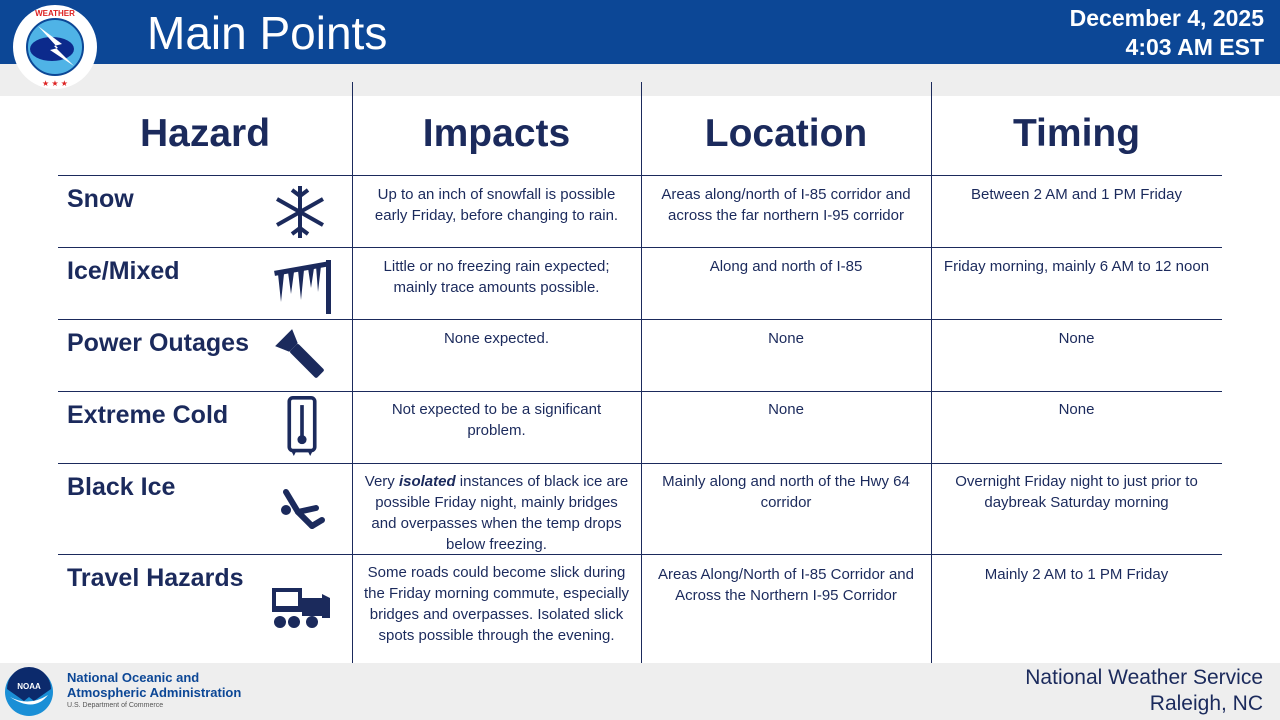 Image resolution: width=1280 pixels, height=720 pixels. I want to click on office-line1: National Weather Service, so click(1144, 677).